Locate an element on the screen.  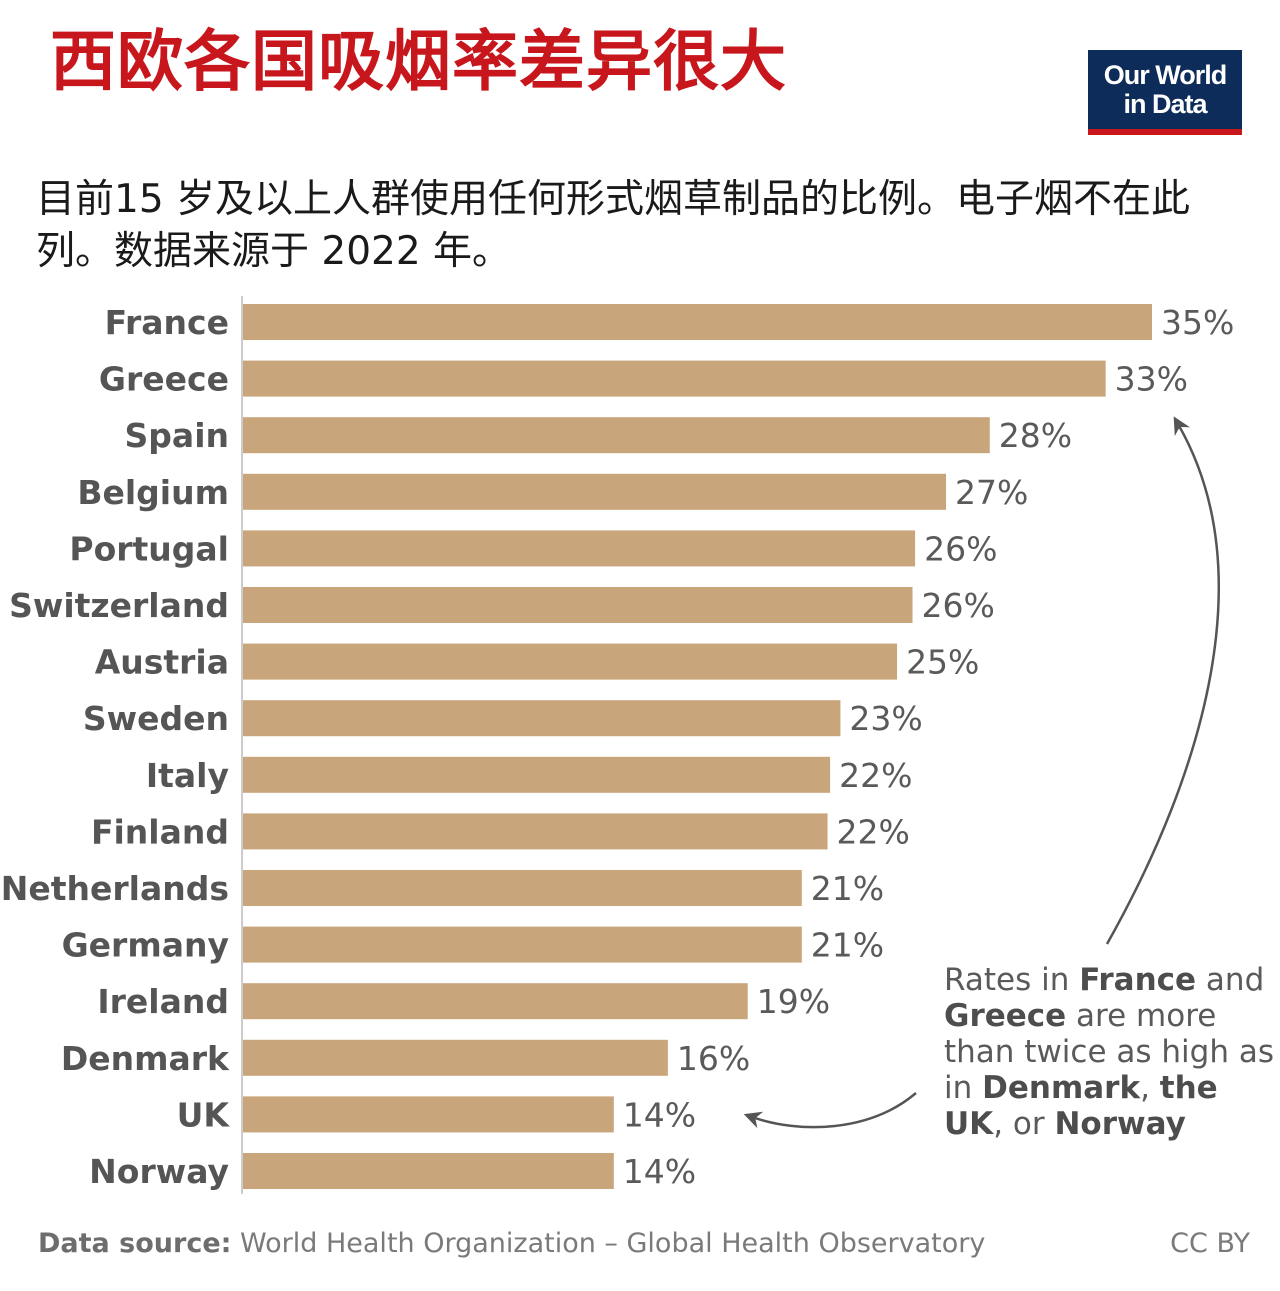
category-label: Italy is located at coordinates (187, 775).